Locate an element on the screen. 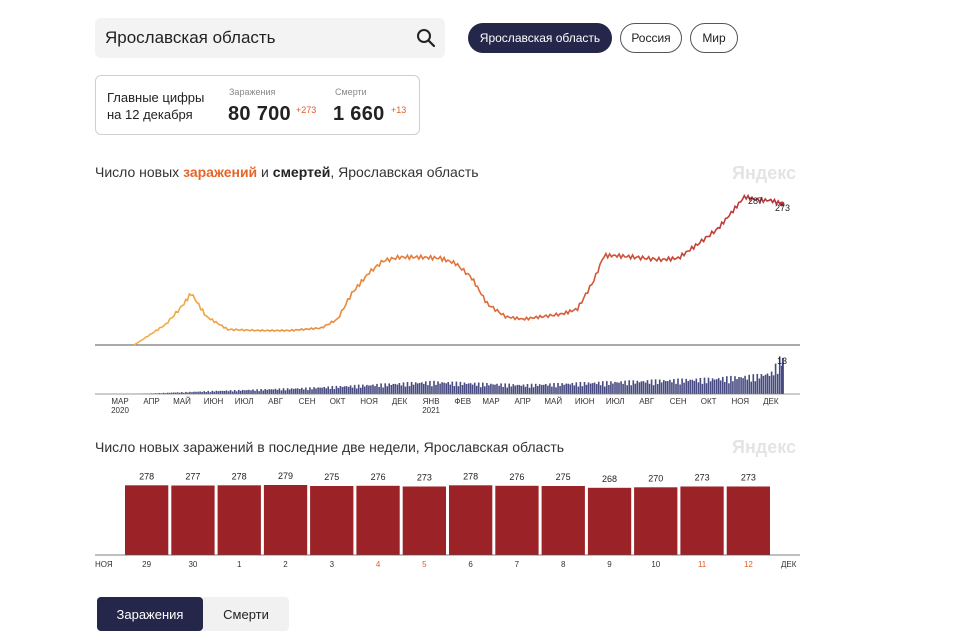 Image resolution: width=960 pixels, height=640 pixels. region-button-world: Мир is located at coordinates (714, 38).